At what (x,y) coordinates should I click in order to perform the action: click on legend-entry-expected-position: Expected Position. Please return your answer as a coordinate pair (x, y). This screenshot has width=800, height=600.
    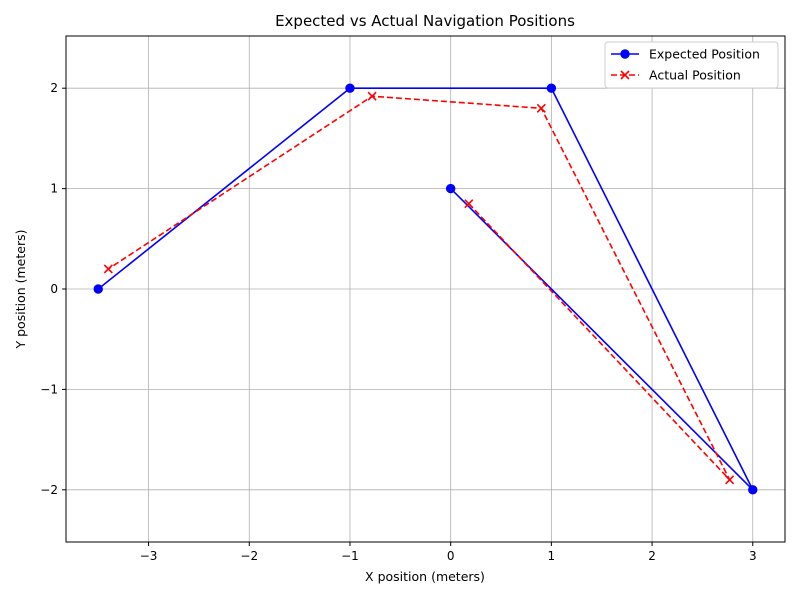
    Looking at the image, I should click on (685, 54).